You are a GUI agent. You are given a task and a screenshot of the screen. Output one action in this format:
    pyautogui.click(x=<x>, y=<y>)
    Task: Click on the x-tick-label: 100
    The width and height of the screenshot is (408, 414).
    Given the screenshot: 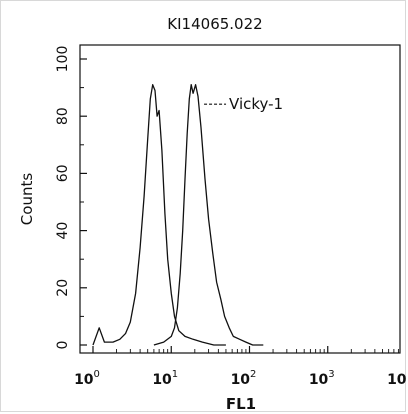 What is the action you would take?
    pyautogui.click(x=87, y=378)
    